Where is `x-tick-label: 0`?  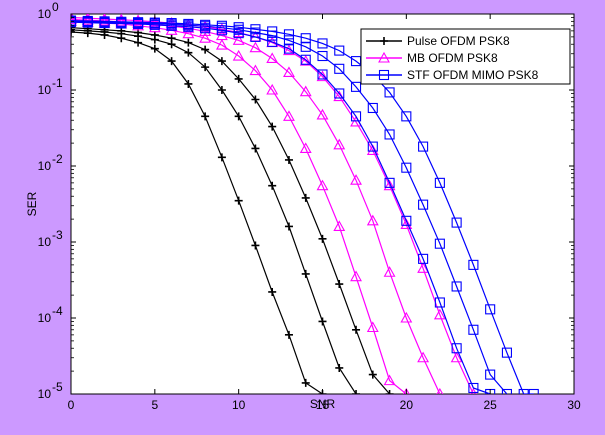 x-tick-label: 0 is located at coordinates (71, 405).